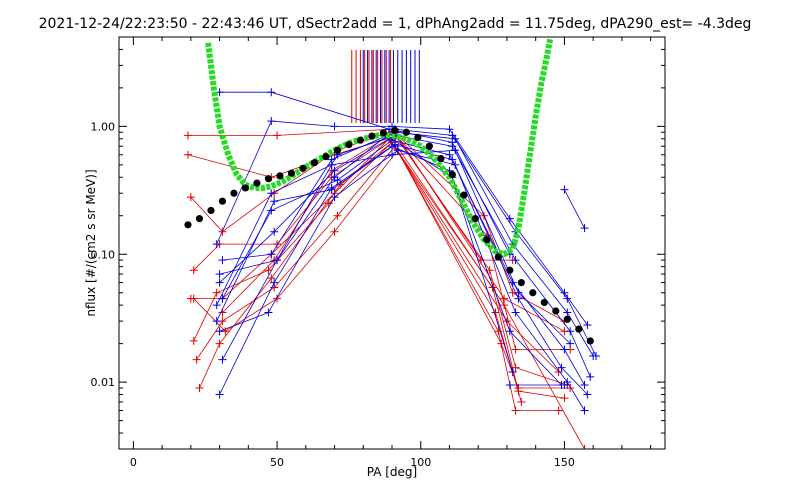 This screenshot has width=800, height=504. Describe the element at coordinates (564, 462) in the screenshot. I see `x-tick-label: 150` at that location.